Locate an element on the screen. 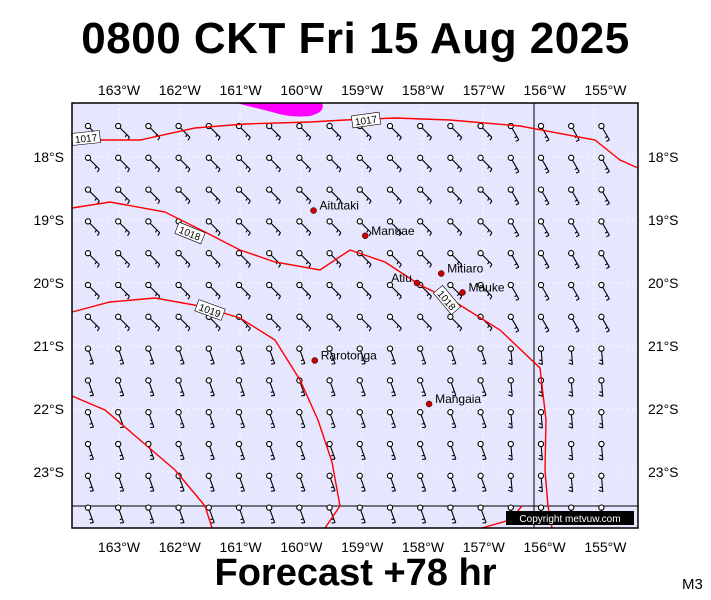 The height and width of the screenshot is (600, 711). latitude-label: 18°S is located at coordinates (663, 157).